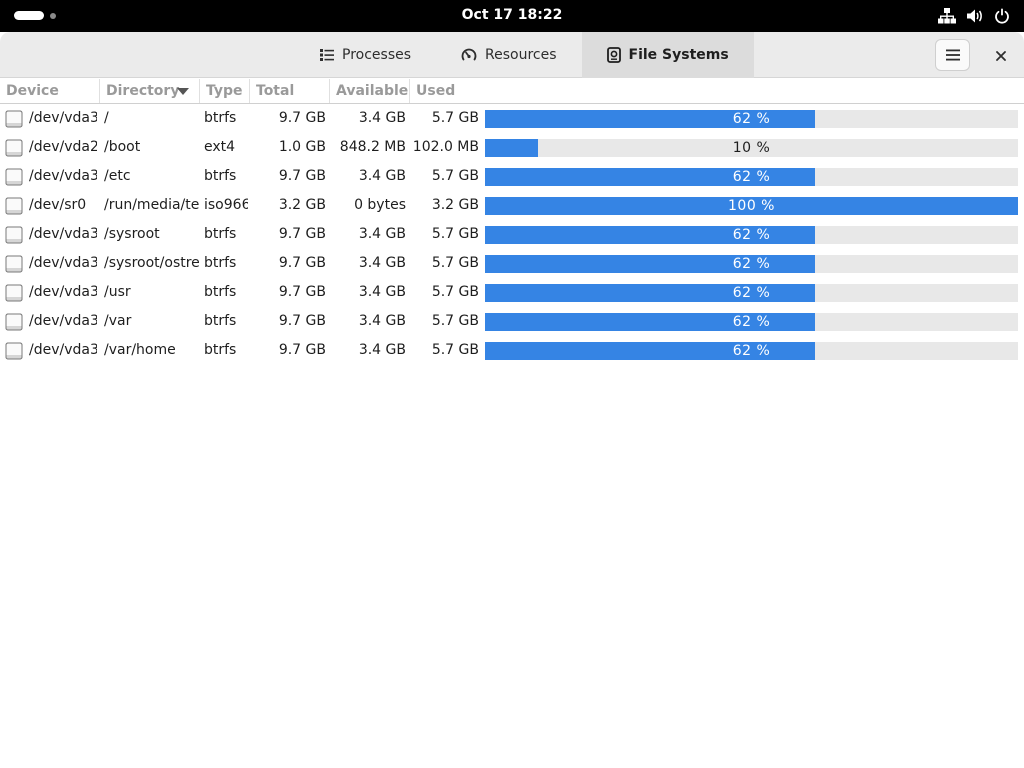  I want to click on column-header-directory-label: Directory, so click(143, 91).